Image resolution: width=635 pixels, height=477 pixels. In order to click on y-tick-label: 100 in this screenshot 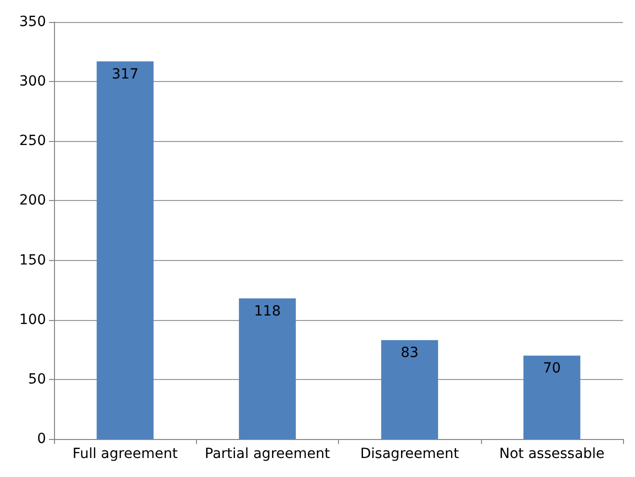, I will do `click(32, 320)`.